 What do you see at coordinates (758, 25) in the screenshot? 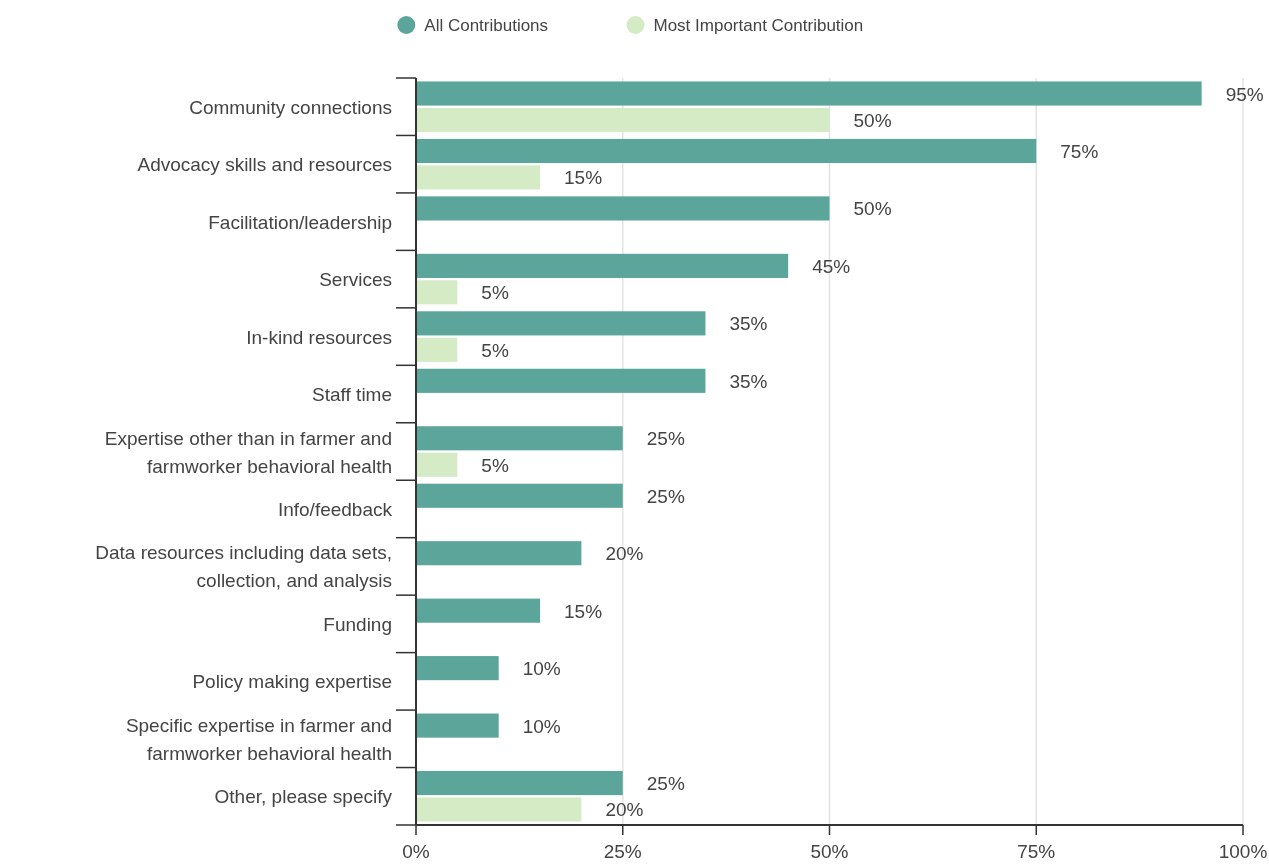
I see `legend-label: Most Important Contribution` at bounding box center [758, 25].